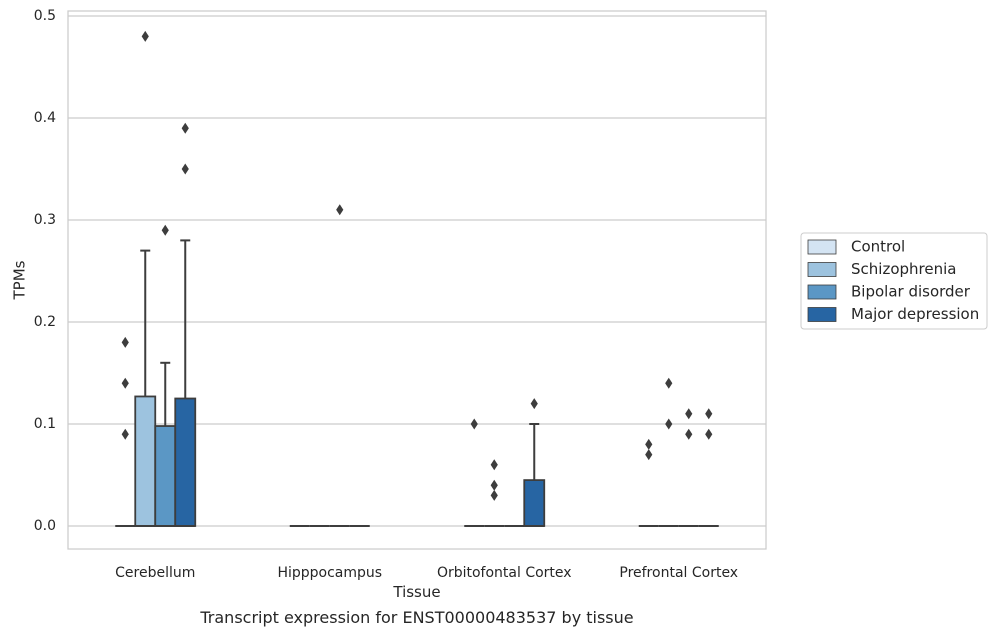  I want to click on y-axis-title: TPMs, so click(20, 280).